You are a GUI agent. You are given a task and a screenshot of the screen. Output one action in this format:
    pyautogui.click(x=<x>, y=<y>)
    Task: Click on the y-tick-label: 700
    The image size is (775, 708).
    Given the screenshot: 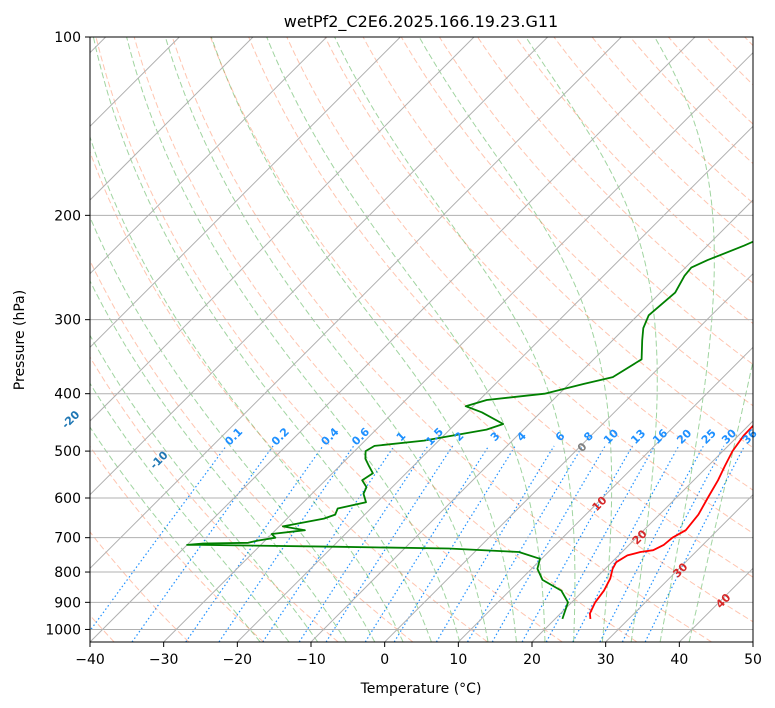 What is the action you would take?
    pyautogui.click(x=67, y=539)
    